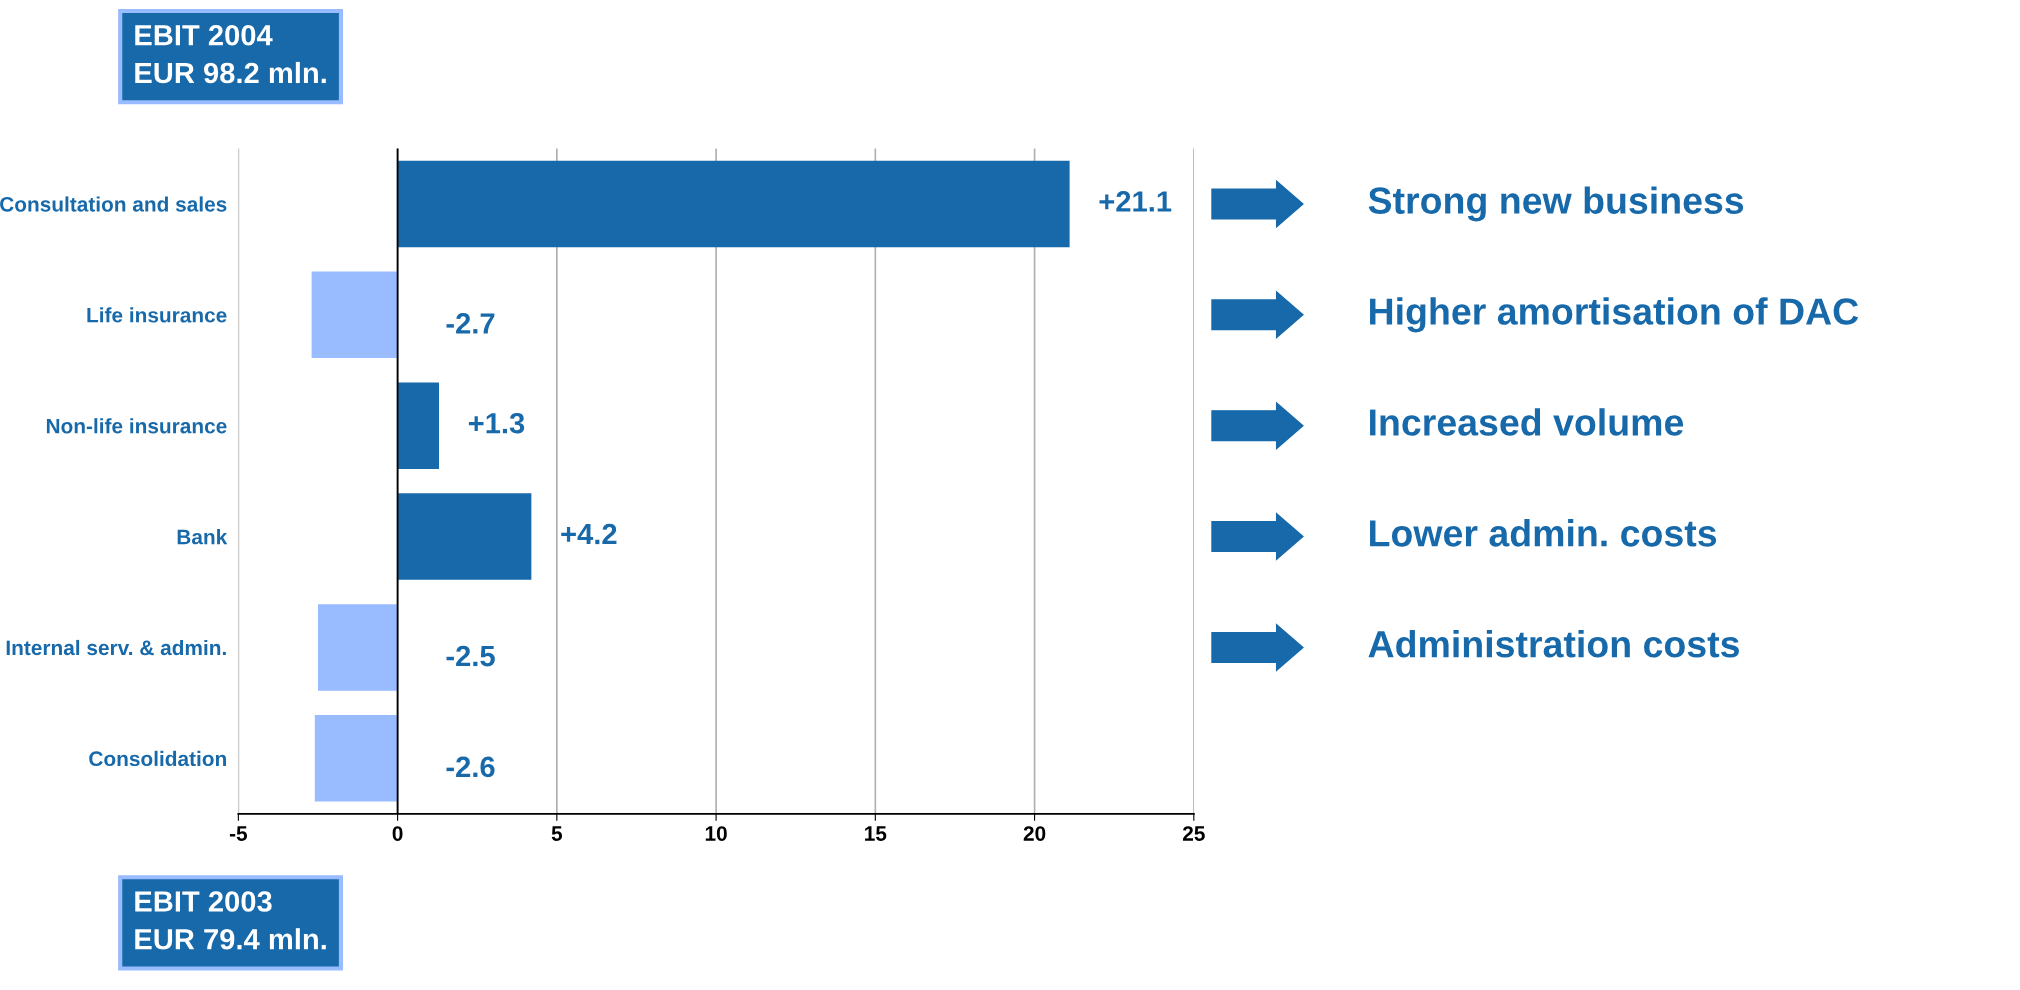  Describe the element at coordinates (1614, 315) in the screenshot. I see `text: Higher amortisation of DAC` at that location.